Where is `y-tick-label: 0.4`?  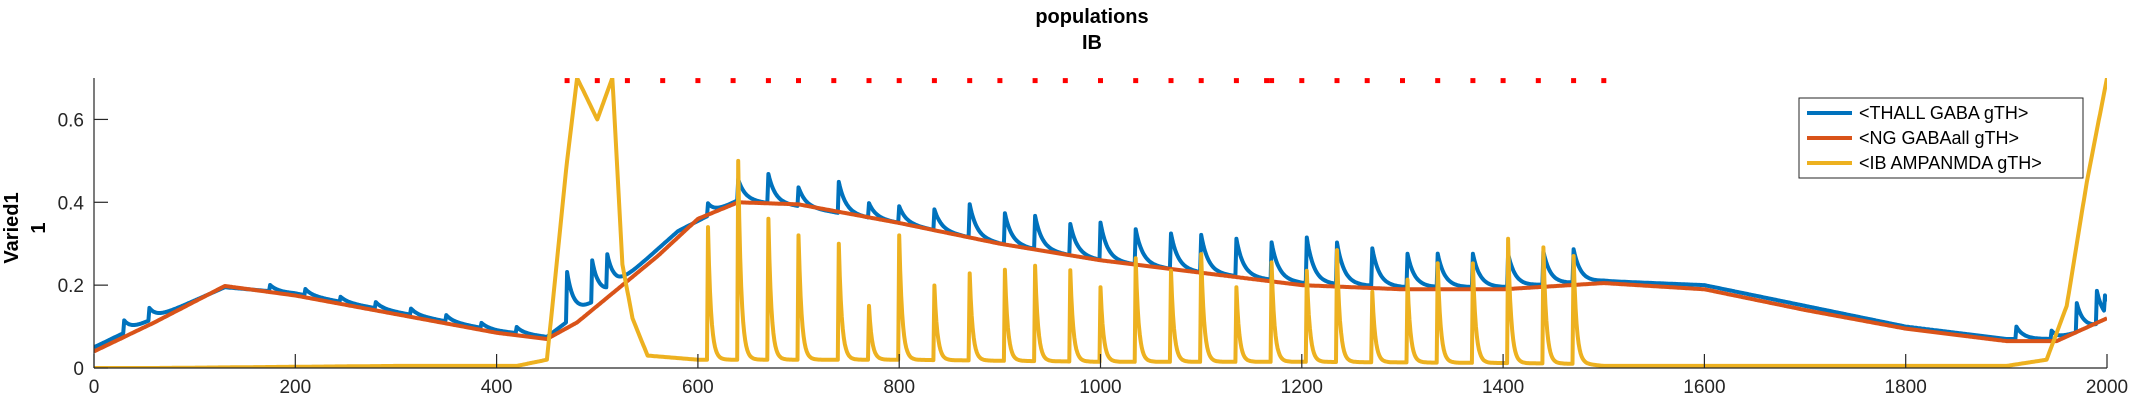 y-tick-label: 0.4 is located at coordinates (71, 203).